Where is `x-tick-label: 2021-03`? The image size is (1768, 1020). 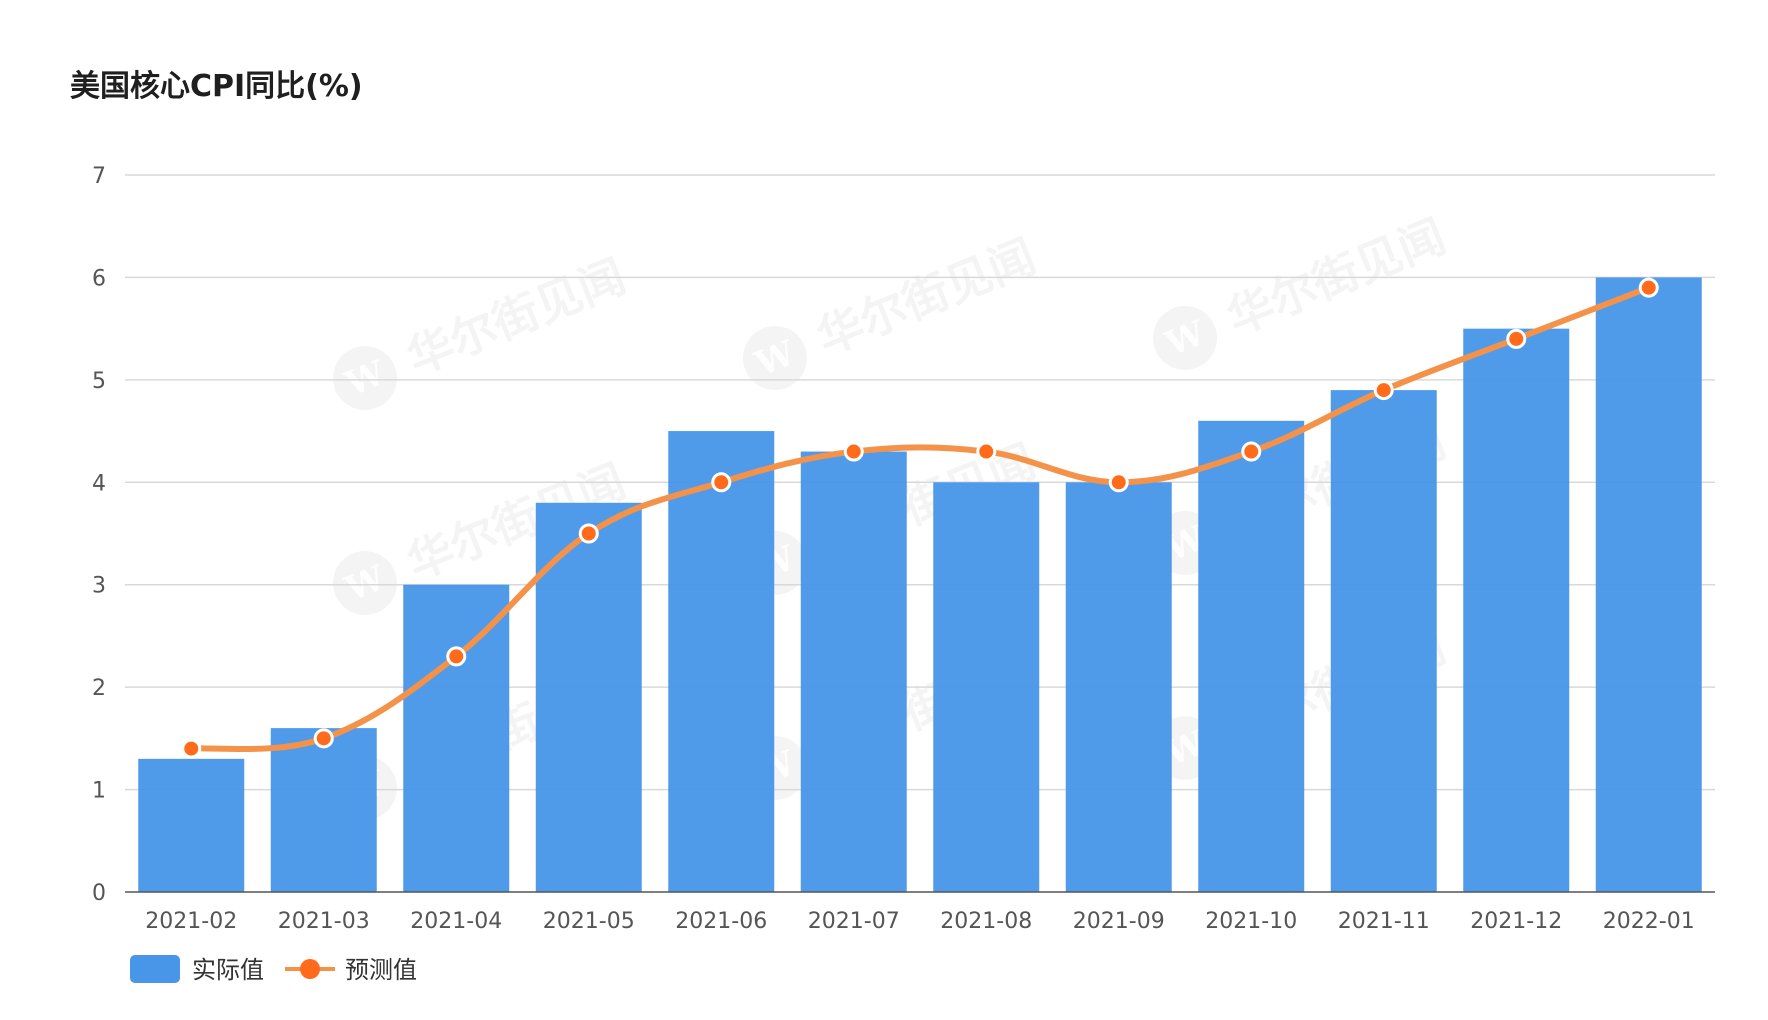 x-tick-label: 2021-03 is located at coordinates (324, 921).